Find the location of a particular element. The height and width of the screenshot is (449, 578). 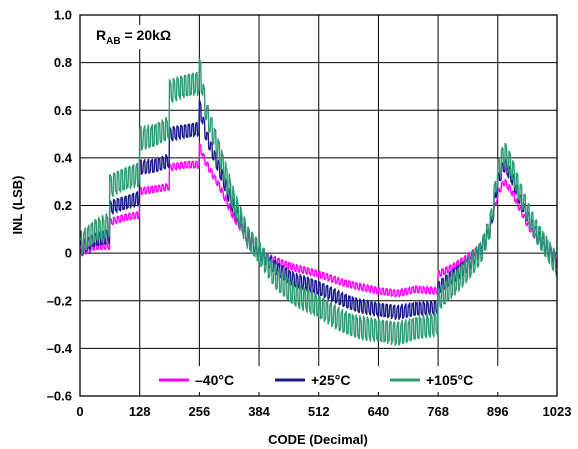

x-tick-label: 896 is located at coordinates (498, 411).